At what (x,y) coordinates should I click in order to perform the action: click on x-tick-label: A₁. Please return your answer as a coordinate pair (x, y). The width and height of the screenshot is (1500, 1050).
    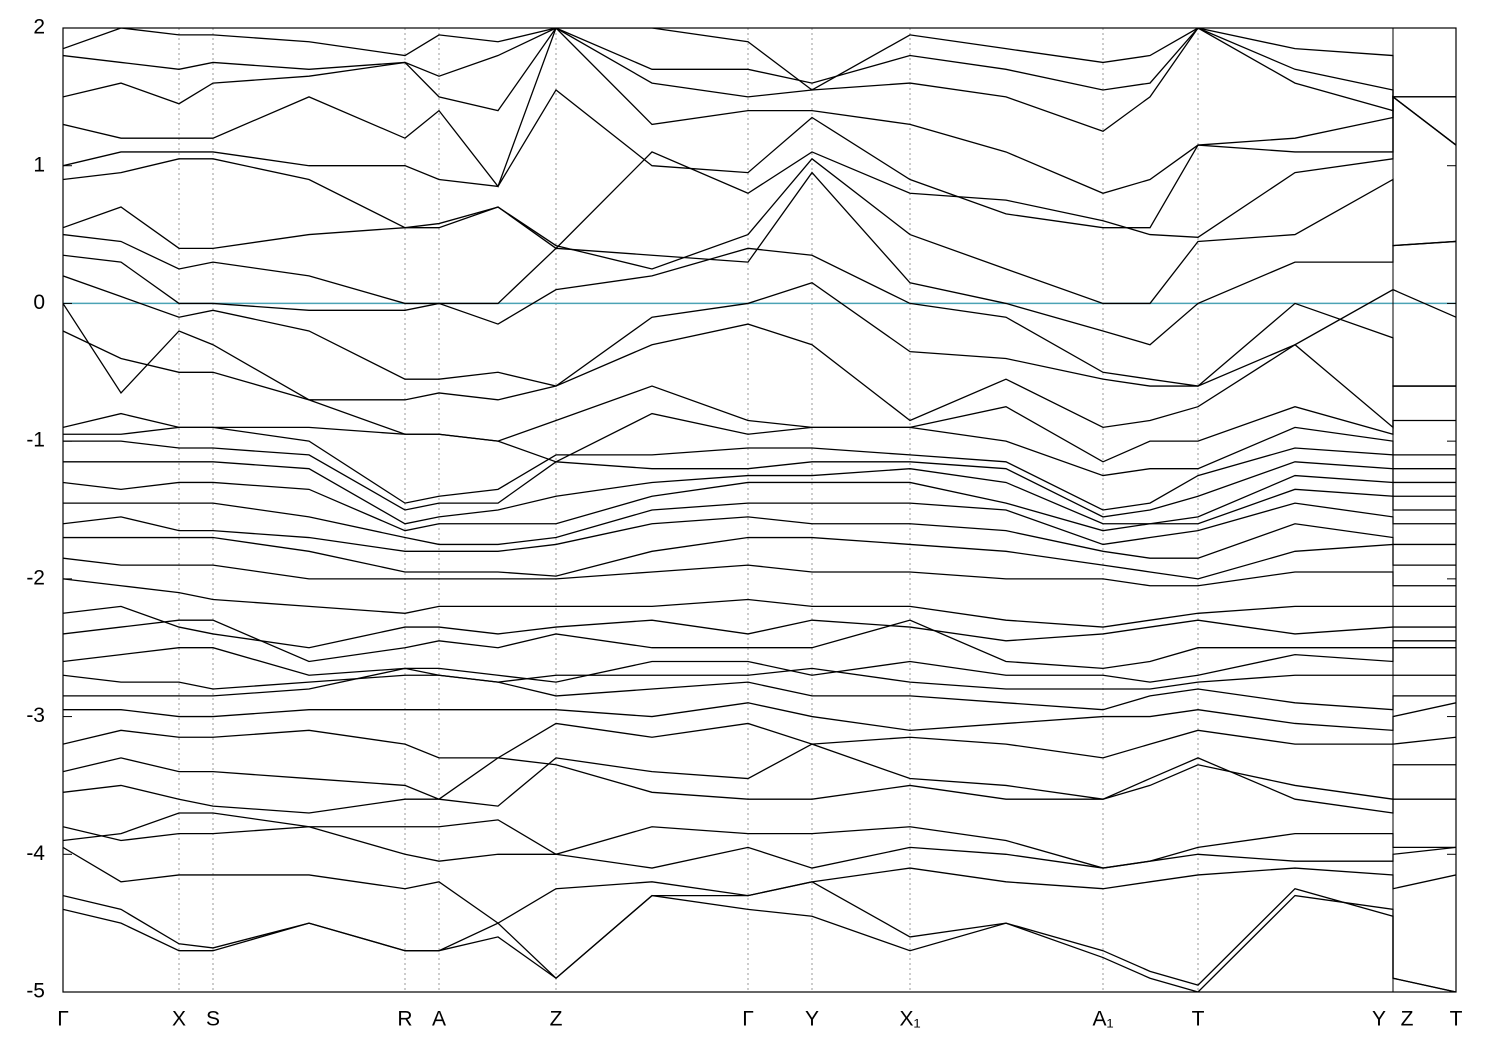
    Looking at the image, I should click on (1102, 1019).